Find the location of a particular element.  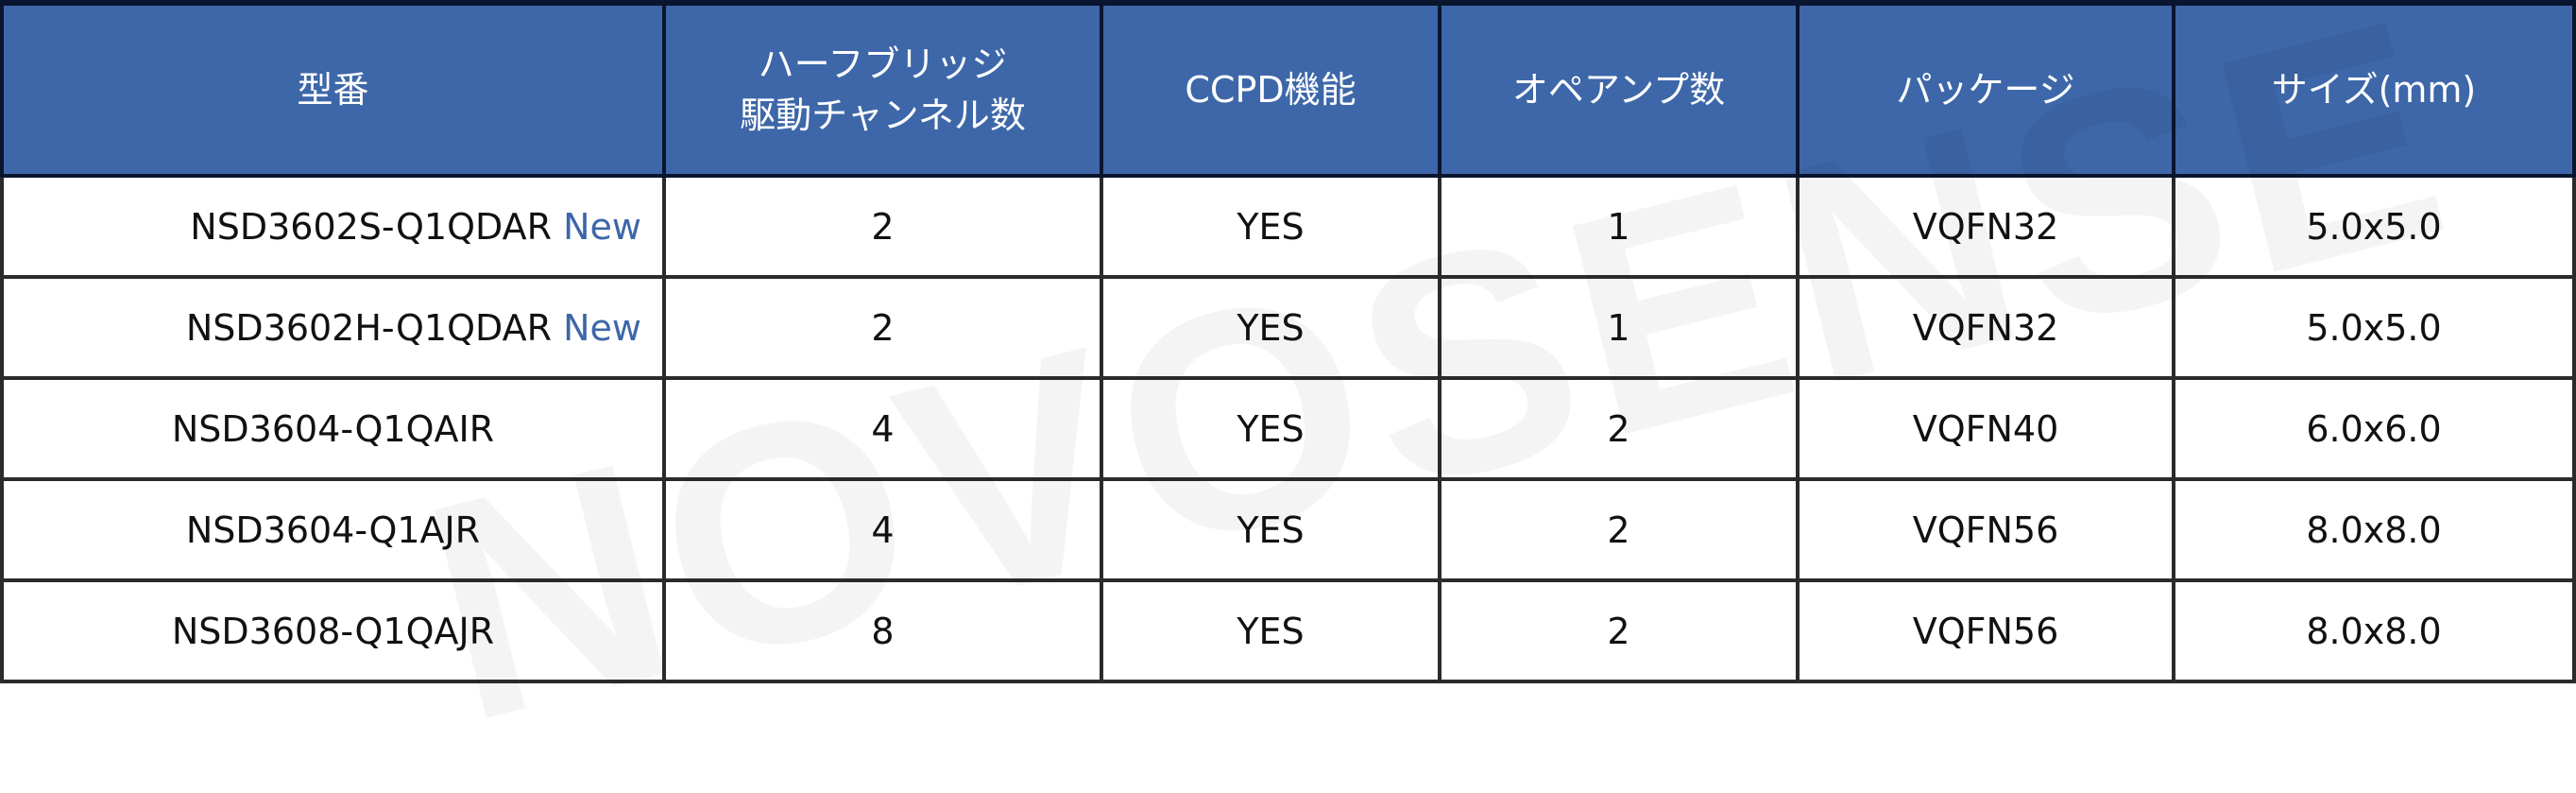

cell-channels: 8 is located at coordinates (882, 631).